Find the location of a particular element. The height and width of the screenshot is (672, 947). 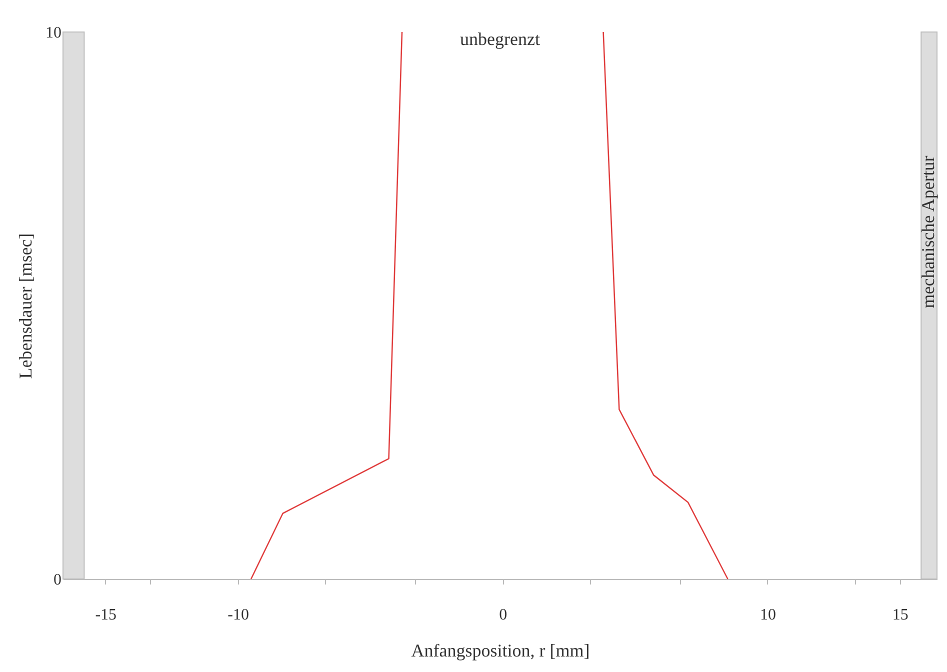

x-tick-label: -10 is located at coordinates (238, 615).